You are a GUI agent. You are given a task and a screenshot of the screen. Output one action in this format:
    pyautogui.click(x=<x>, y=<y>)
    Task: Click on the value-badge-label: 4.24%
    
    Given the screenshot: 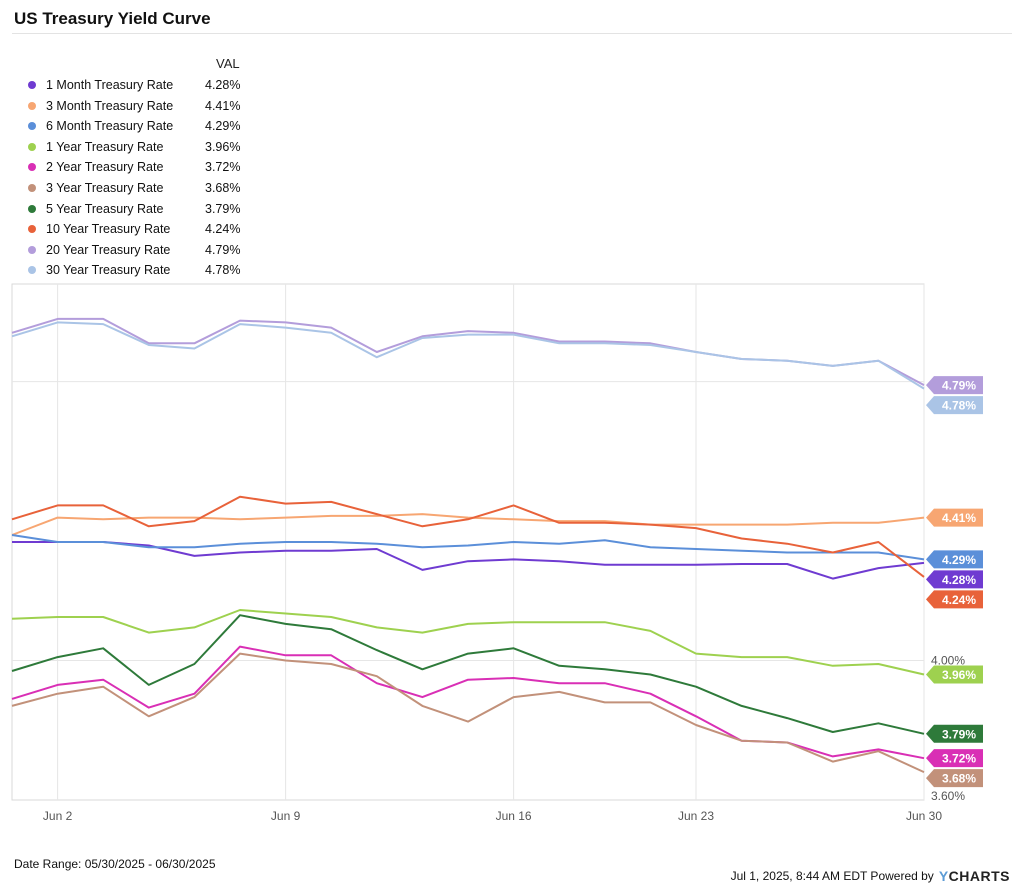 What is the action you would take?
    pyautogui.click(x=959, y=600)
    